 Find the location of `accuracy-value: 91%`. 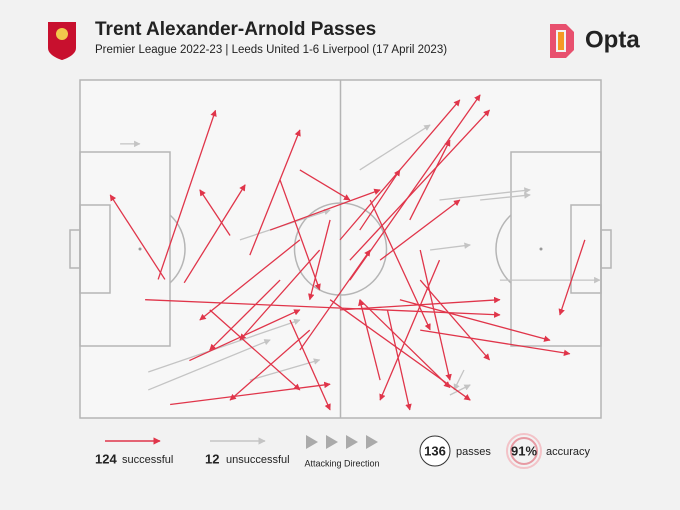

accuracy-value: 91% is located at coordinates (524, 450).